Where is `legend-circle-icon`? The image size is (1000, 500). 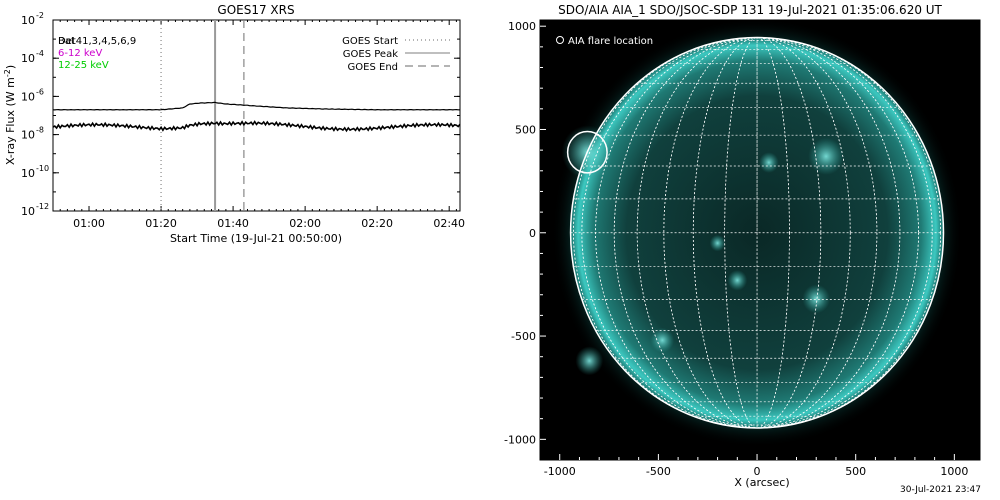
legend-circle-icon is located at coordinates (560, 40).